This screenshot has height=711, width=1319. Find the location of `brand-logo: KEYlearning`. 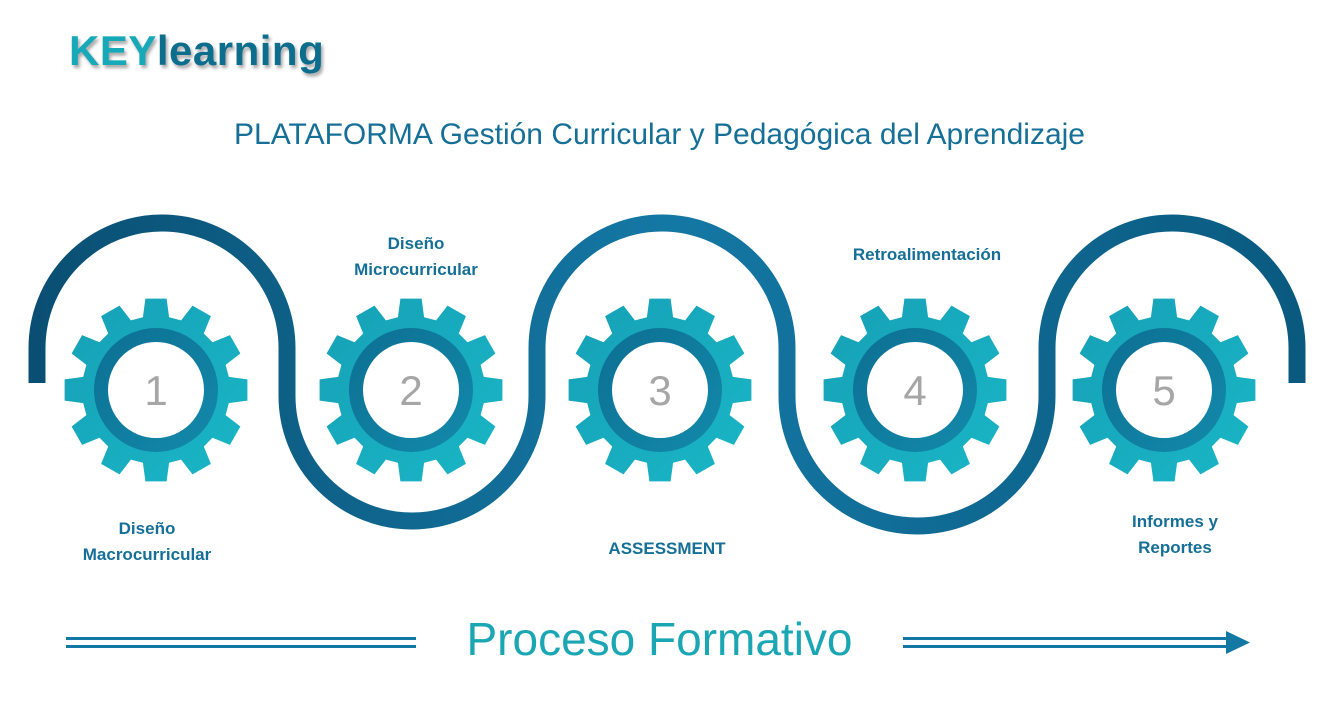

brand-logo: KEYlearning is located at coordinates (196, 51).